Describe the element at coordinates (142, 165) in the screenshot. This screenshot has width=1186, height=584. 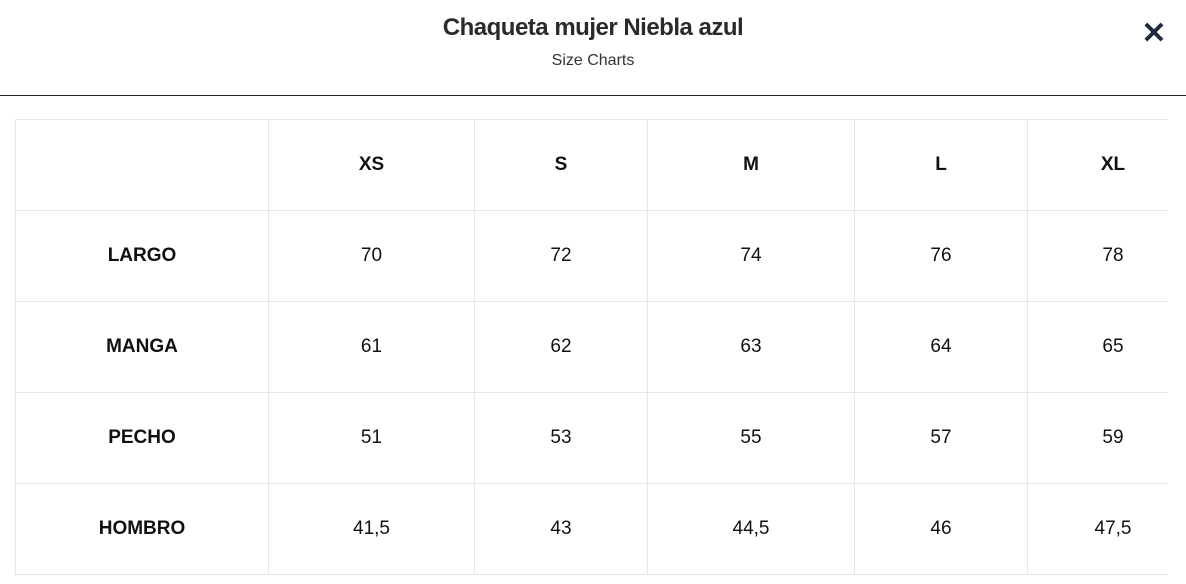
I see `corner-cell` at that location.